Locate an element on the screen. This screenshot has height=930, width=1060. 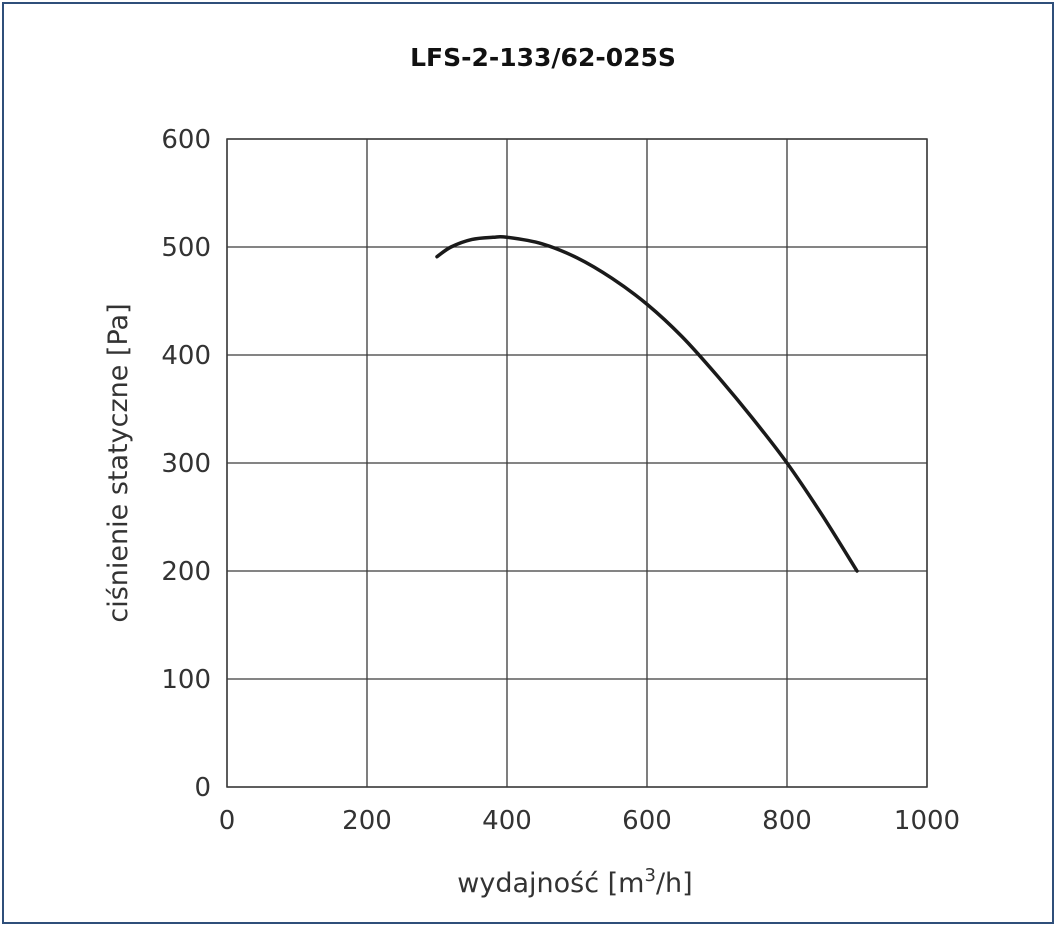
x-tick-label: 1000 is located at coordinates (927, 821).